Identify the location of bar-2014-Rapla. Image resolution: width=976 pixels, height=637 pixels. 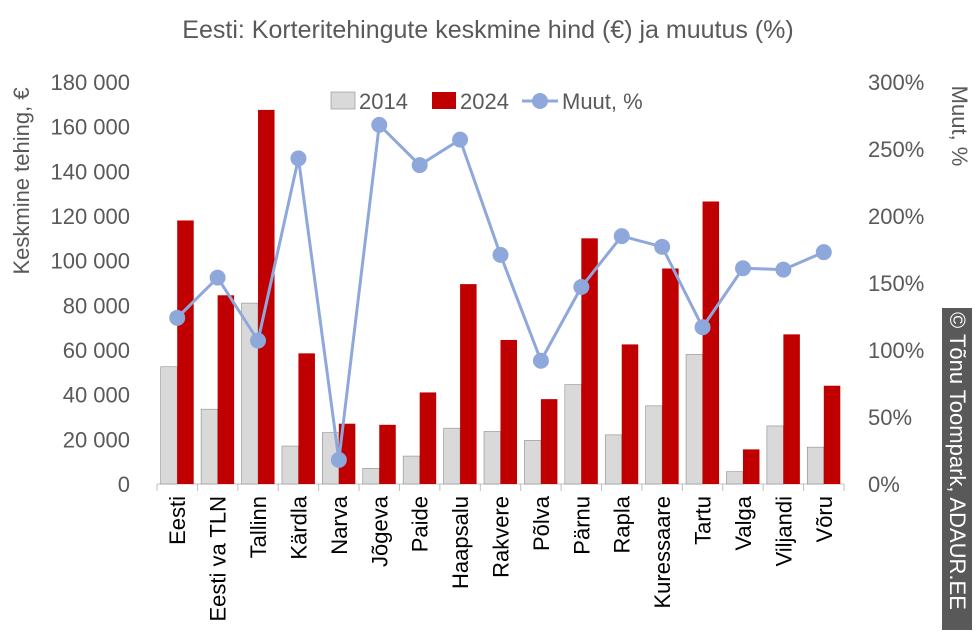
(613, 459).